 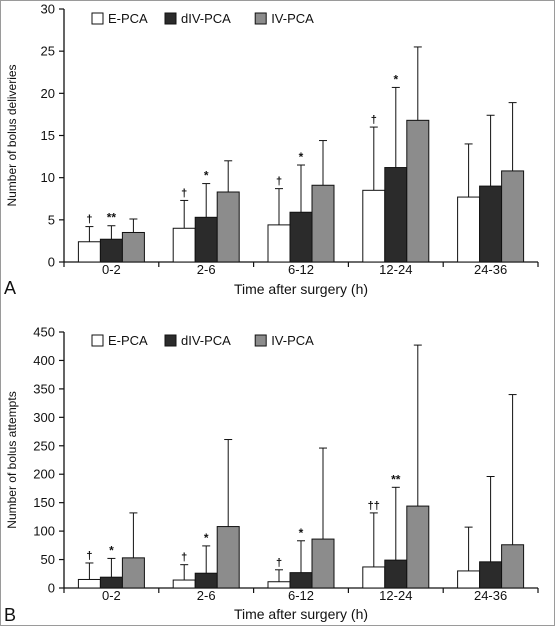 What do you see at coordinates (48, 9) in the screenshot?
I see `y-tick-label: 30` at bounding box center [48, 9].